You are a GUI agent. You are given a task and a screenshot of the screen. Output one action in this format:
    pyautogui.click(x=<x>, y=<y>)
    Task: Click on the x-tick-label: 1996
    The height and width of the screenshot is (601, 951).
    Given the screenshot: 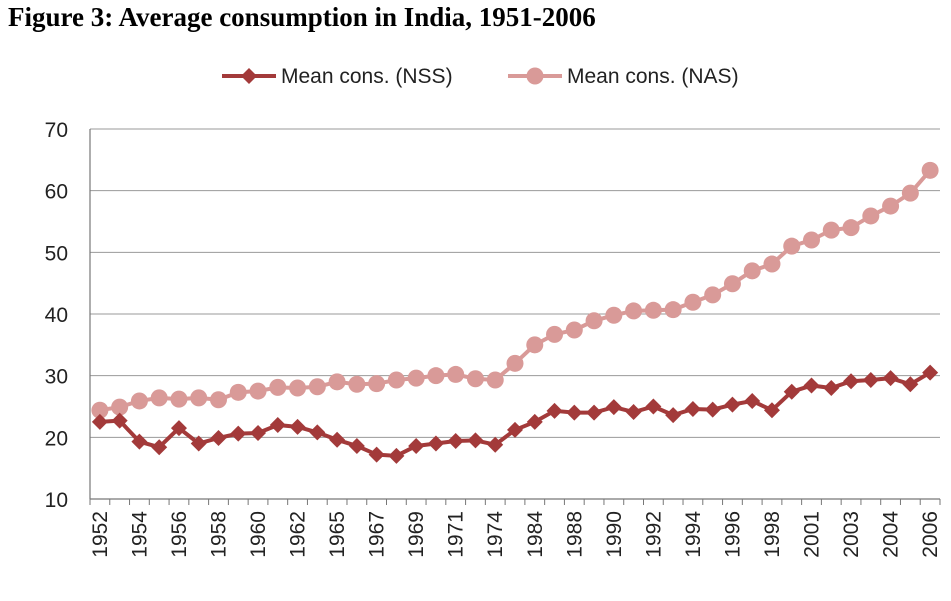 What is the action you would take?
    pyautogui.click(x=732, y=534)
    